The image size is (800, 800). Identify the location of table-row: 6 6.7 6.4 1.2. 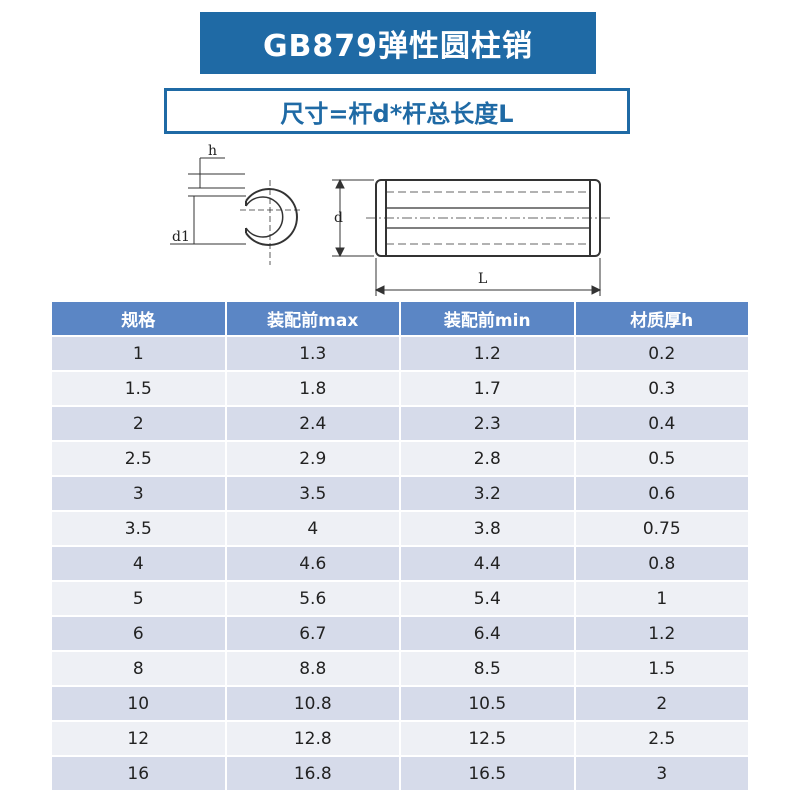
(400, 633).